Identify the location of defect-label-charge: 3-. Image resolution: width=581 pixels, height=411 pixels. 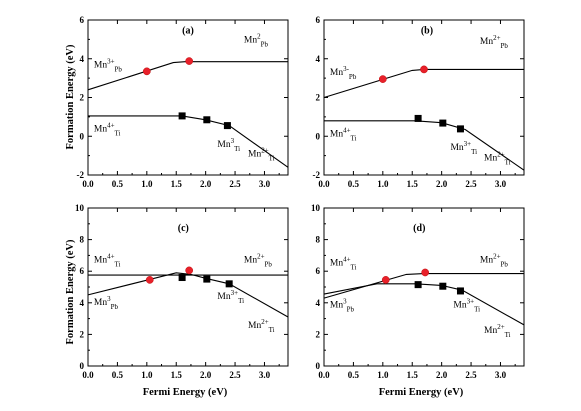
(346, 69).